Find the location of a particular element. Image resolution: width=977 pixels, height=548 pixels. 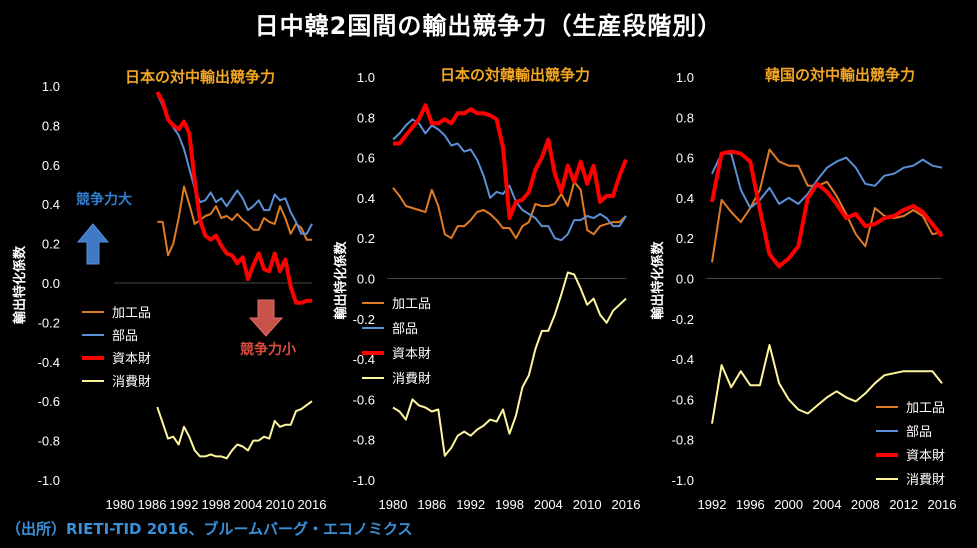

source-note: （出所）RIETI-TID 2016、ブルームバーグ・エコノミクス is located at coordinates (209, 529).